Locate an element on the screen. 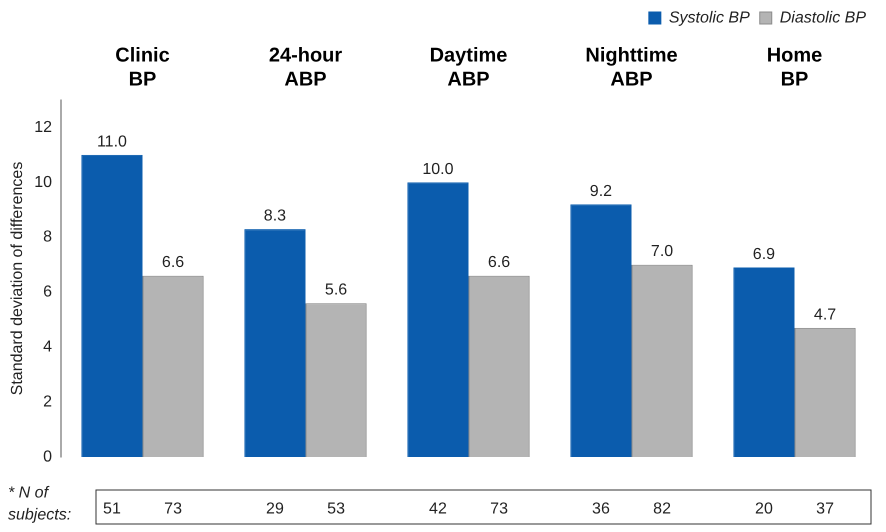 This screenshot has height=532, width=886. x-tick-label: Home BP is located at coordinates (794, 67).